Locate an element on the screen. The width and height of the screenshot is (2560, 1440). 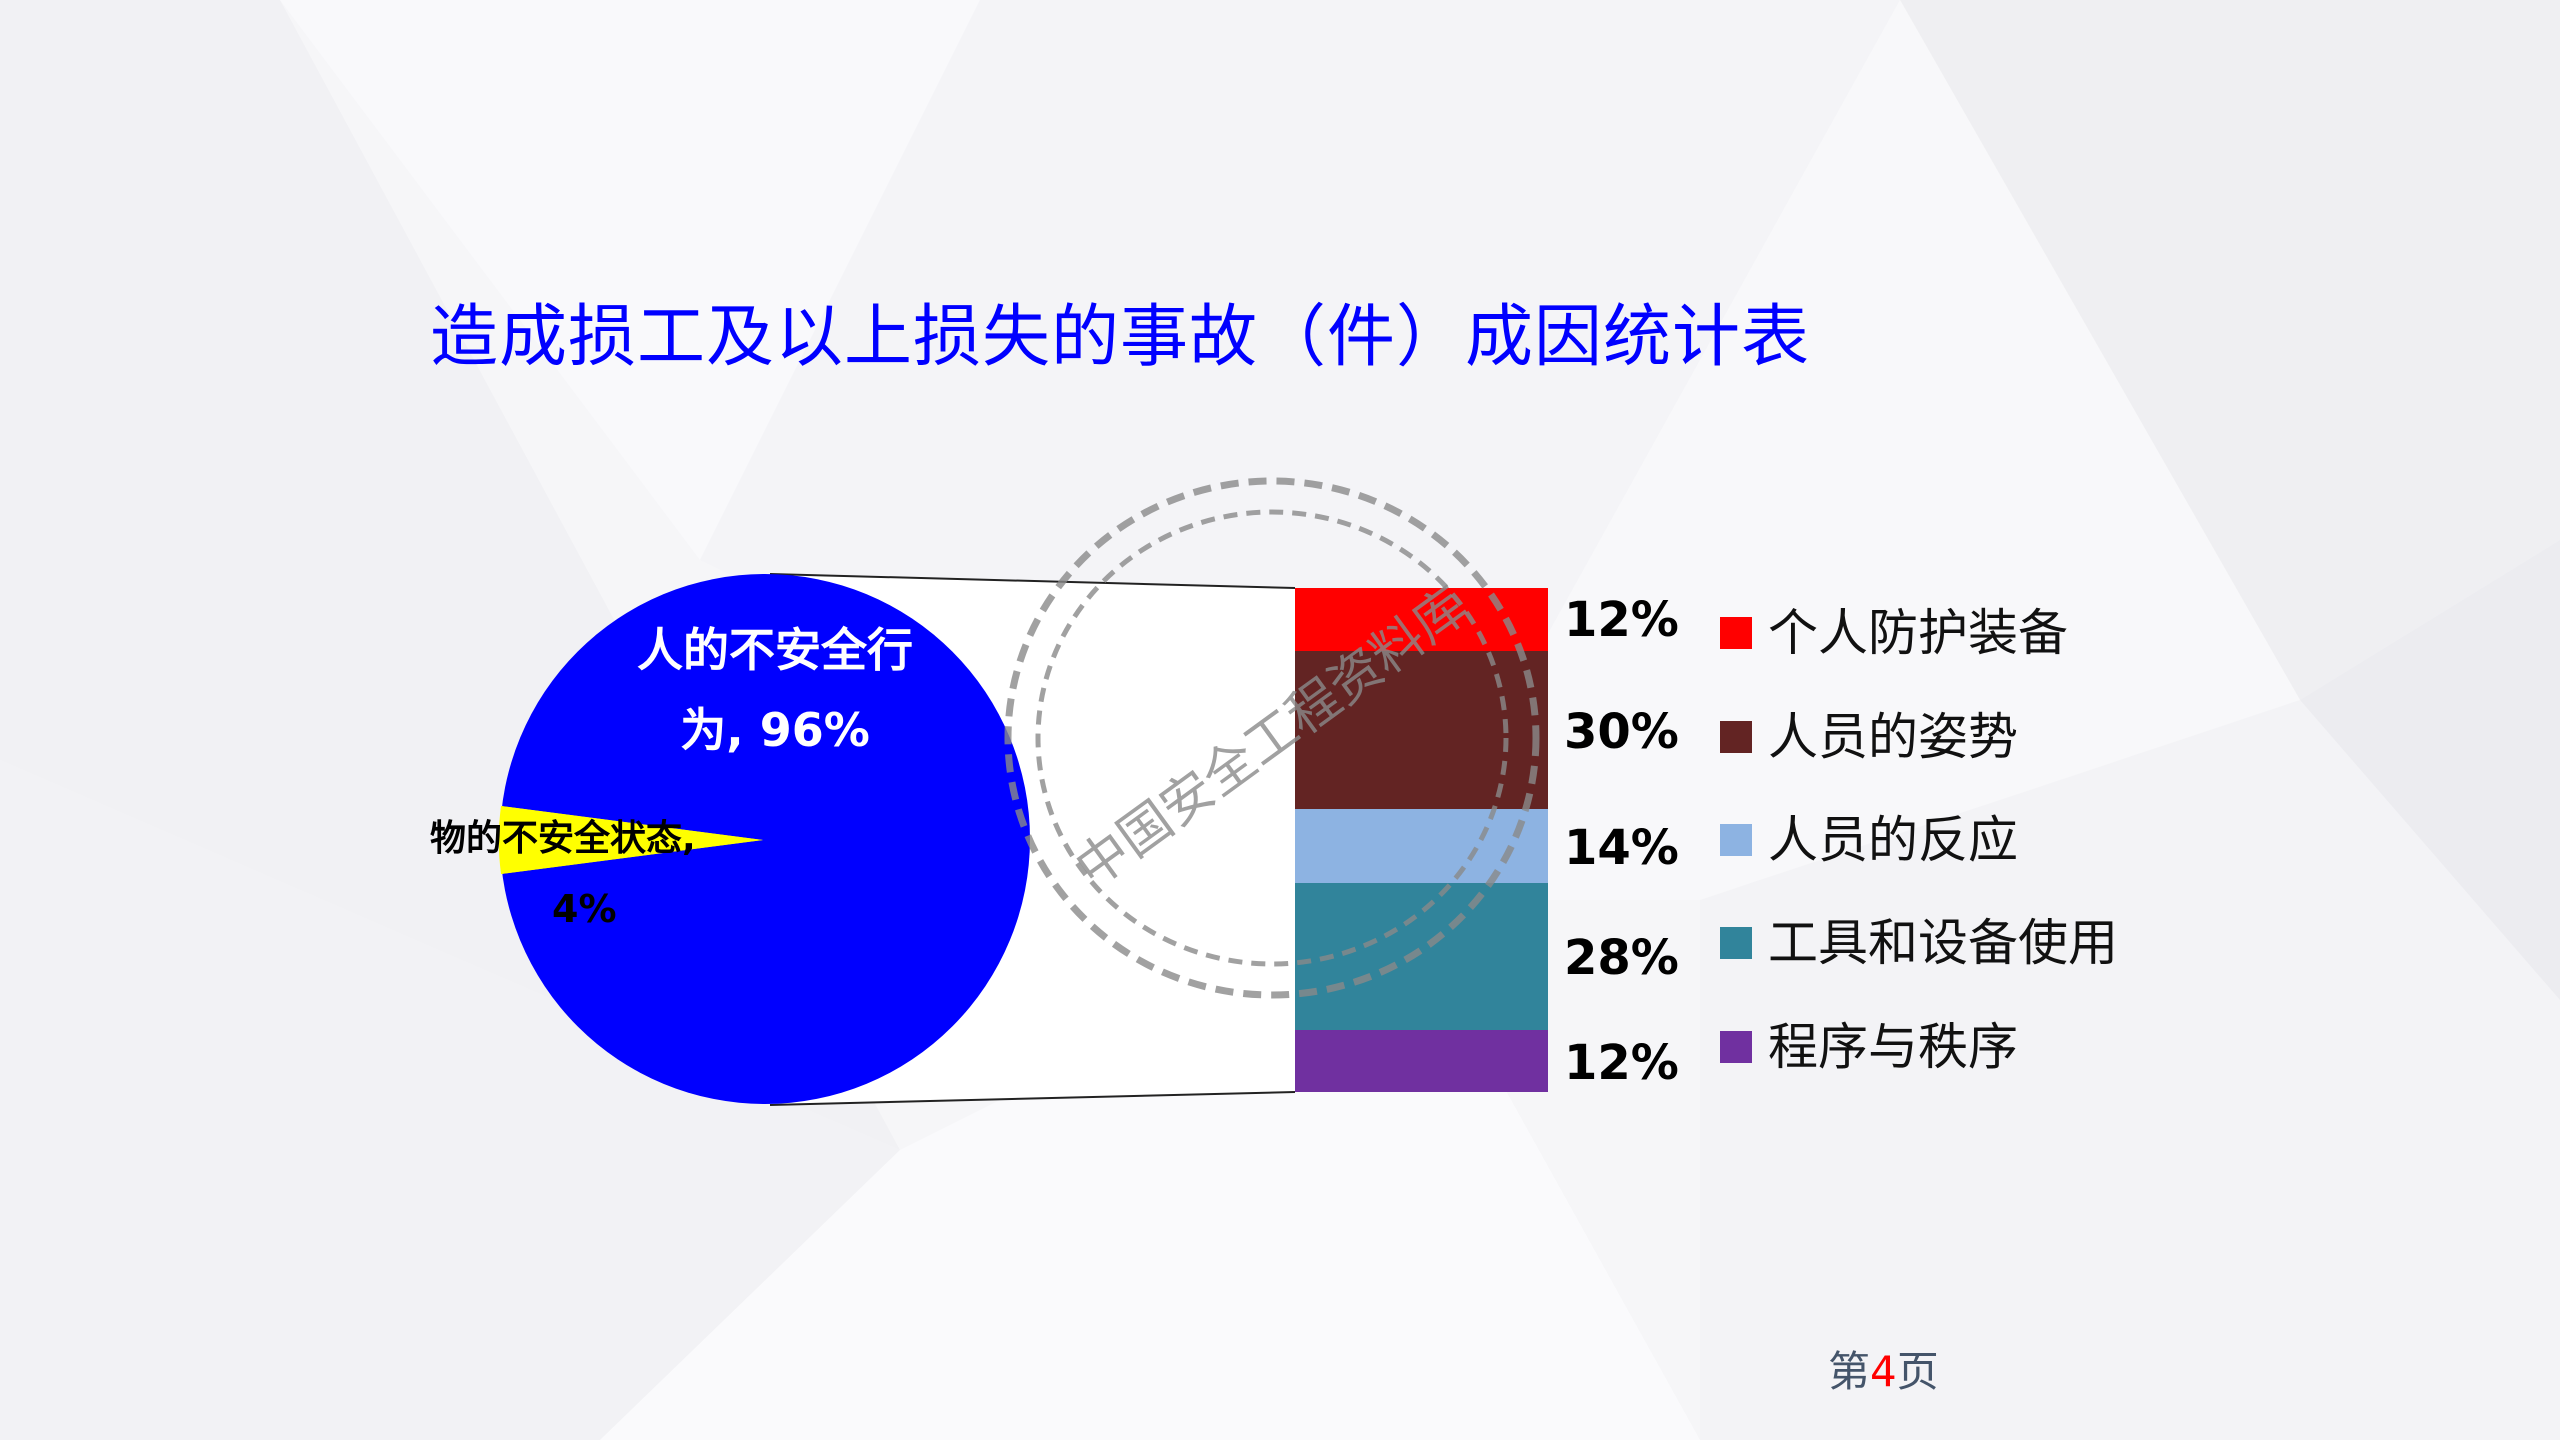
legend-item-posture: 人员的姿势 is located at coordinates (1869, 737).